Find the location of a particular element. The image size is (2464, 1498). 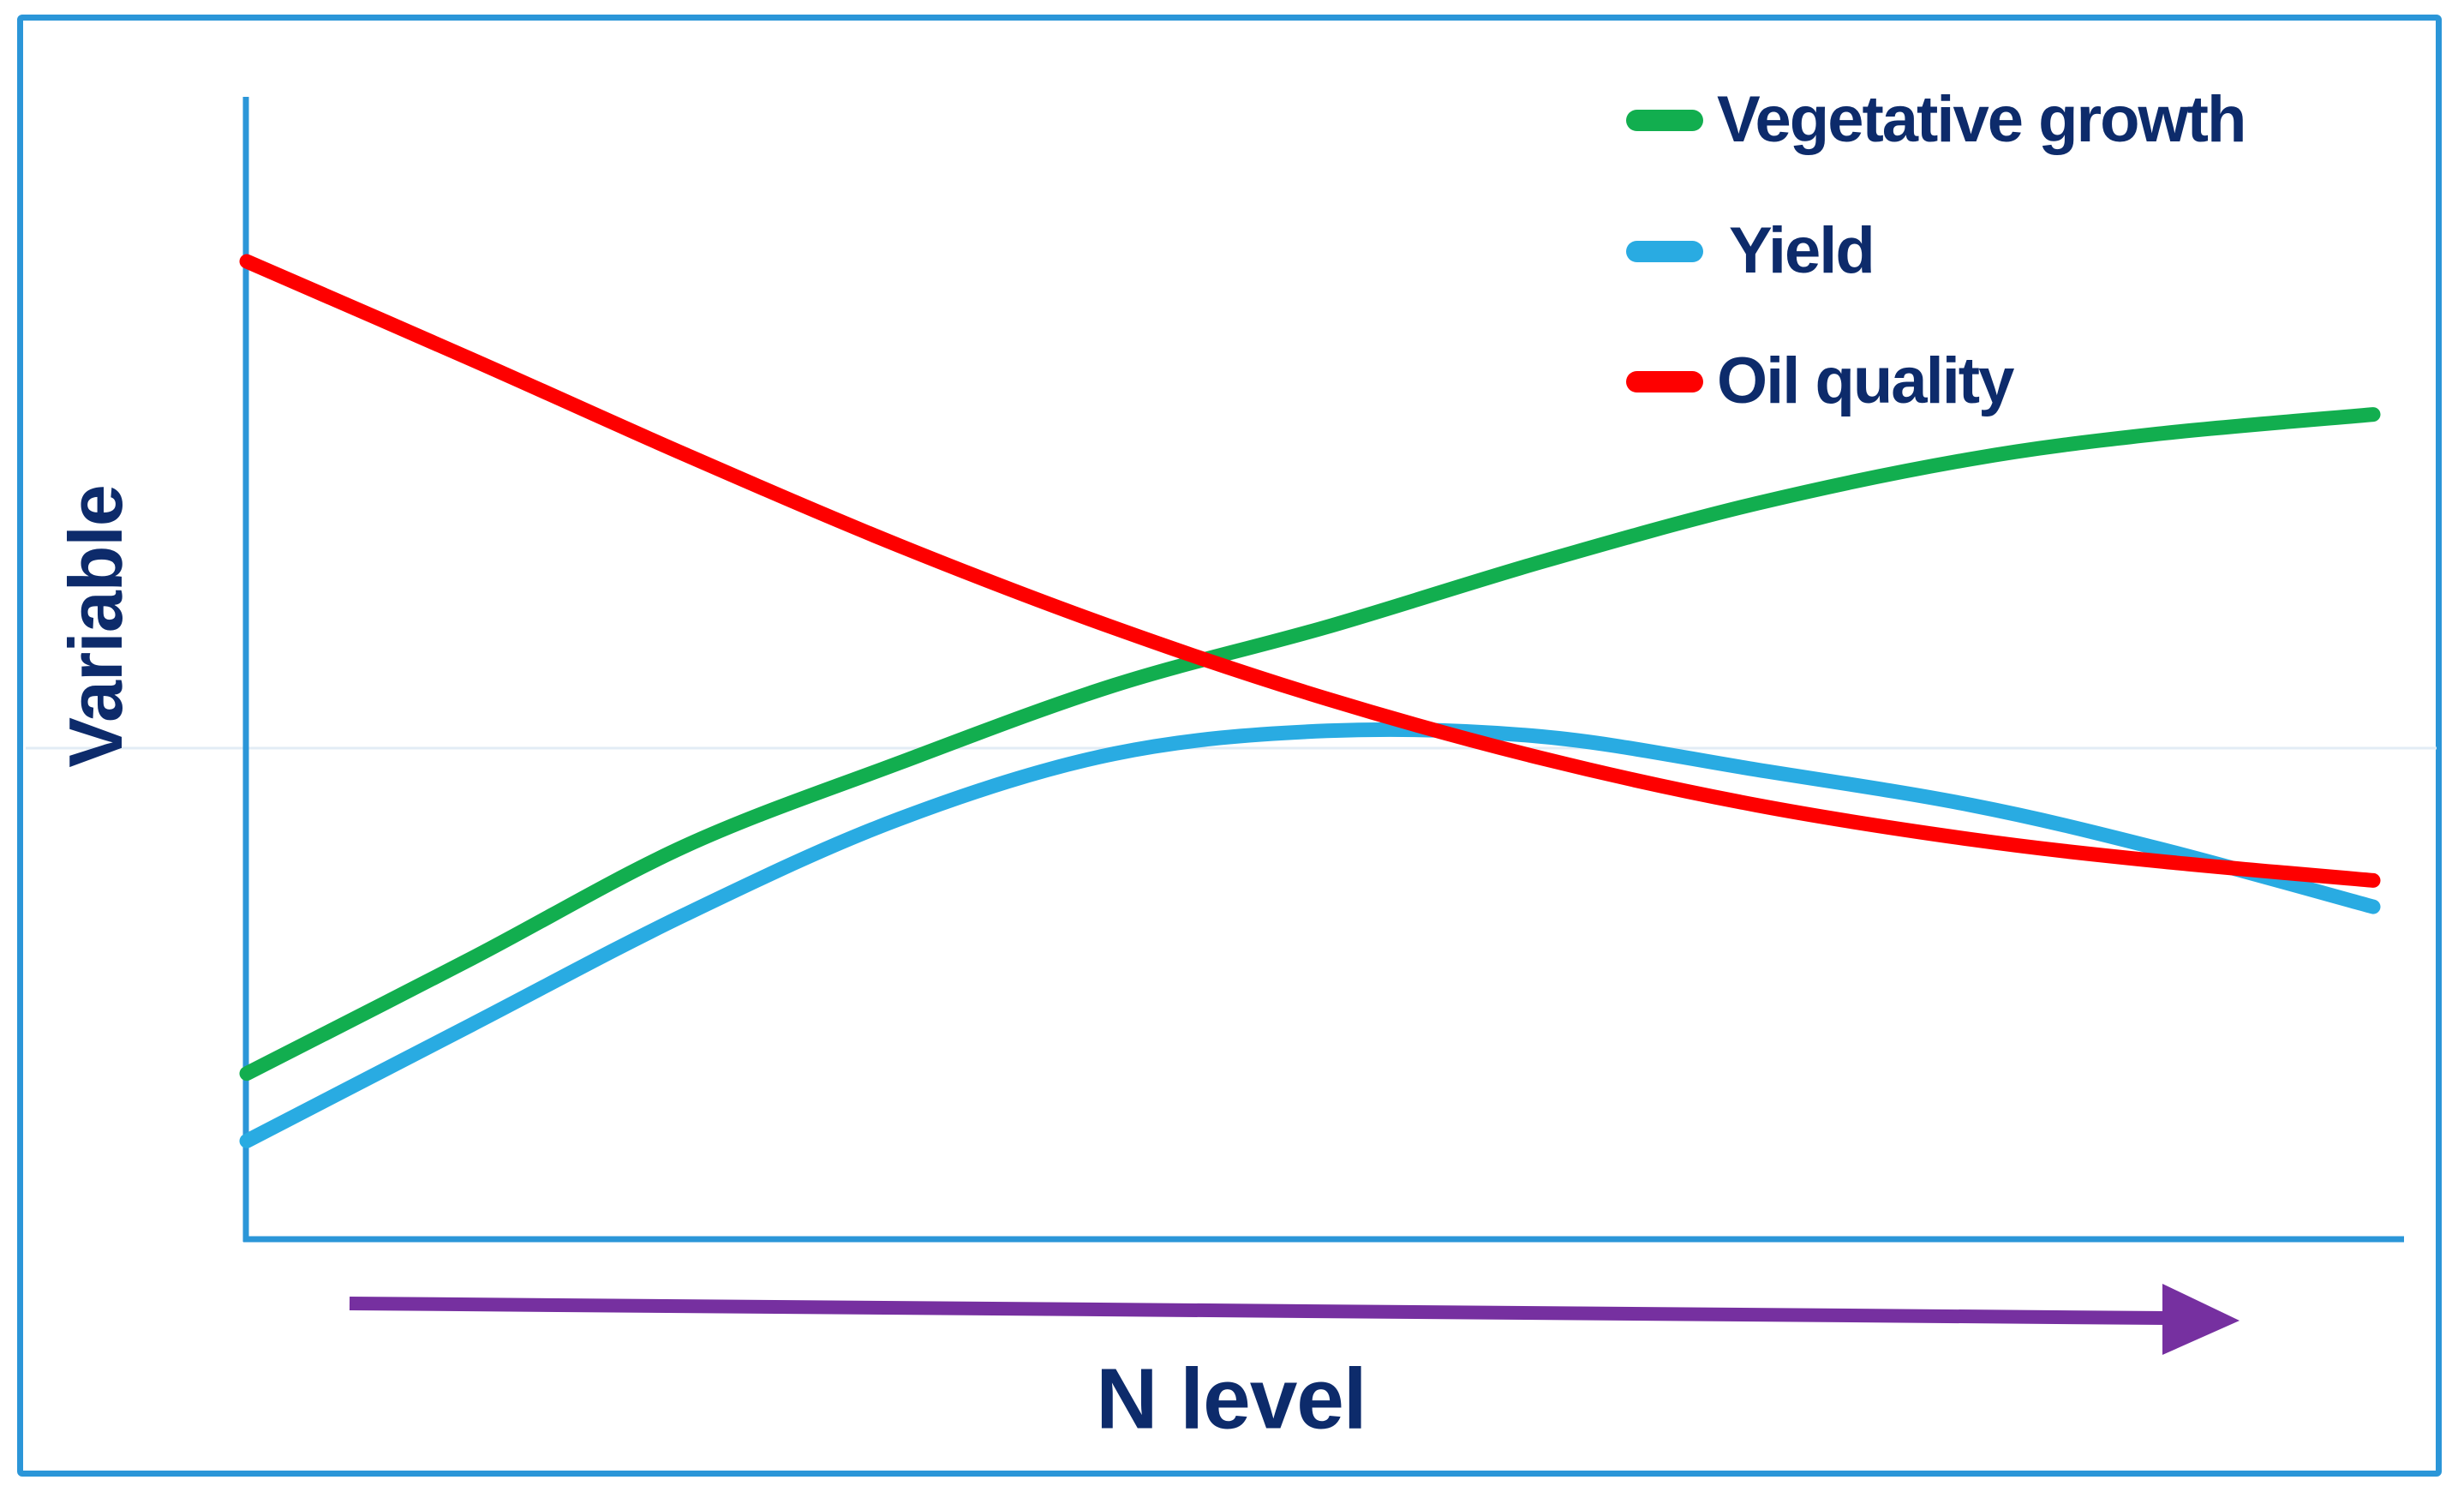

legend-item-oil-quality: Oil quality is located at coordinates (1820, 381).